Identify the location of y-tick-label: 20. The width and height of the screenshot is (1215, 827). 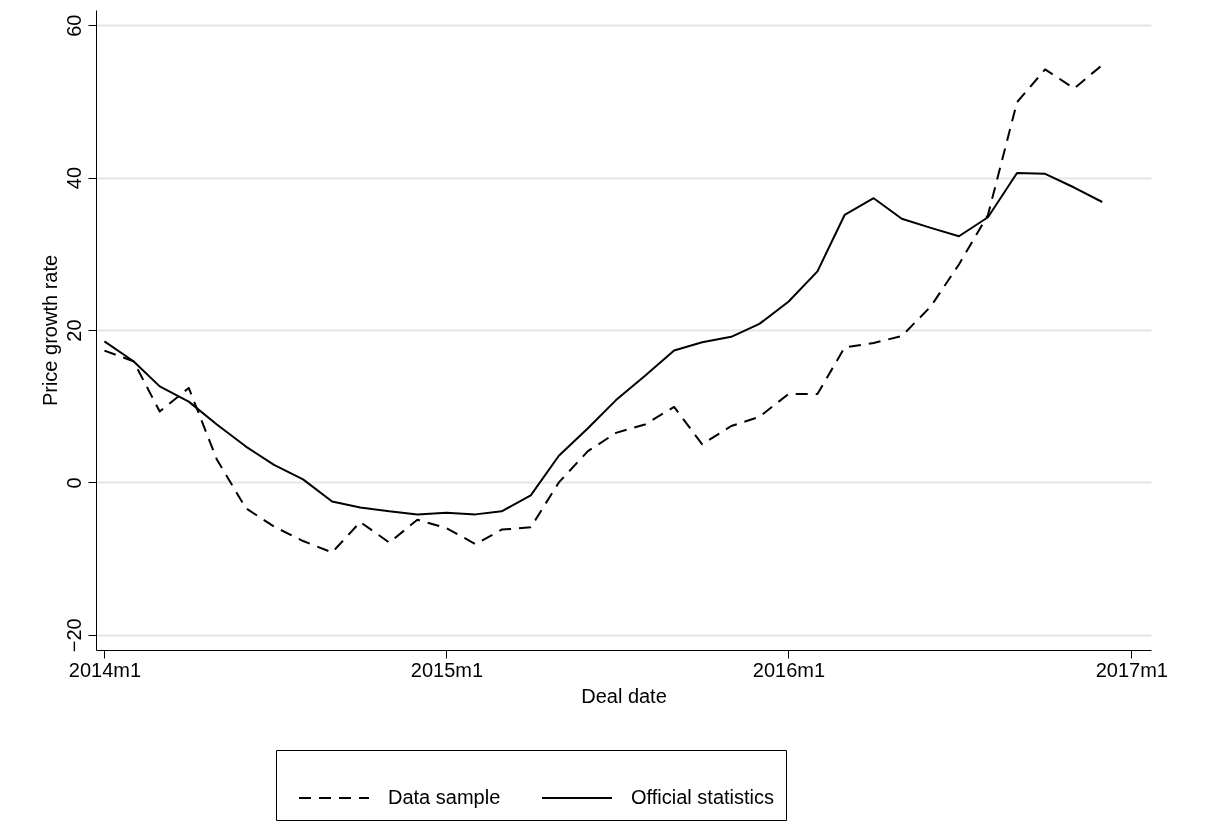
(73, 330).